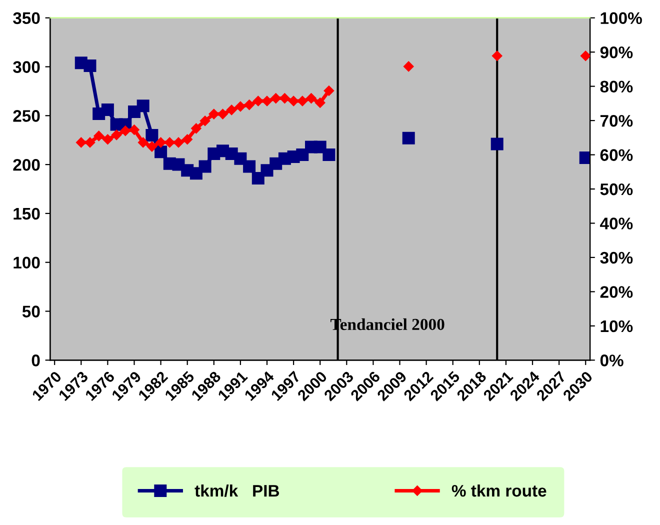 The height and width of the screenshot is (525, 660). What do you see at coordinates (26, 18) in the screenshot?
I see `y-tick-label: 350` at bounding box center [26, 18].